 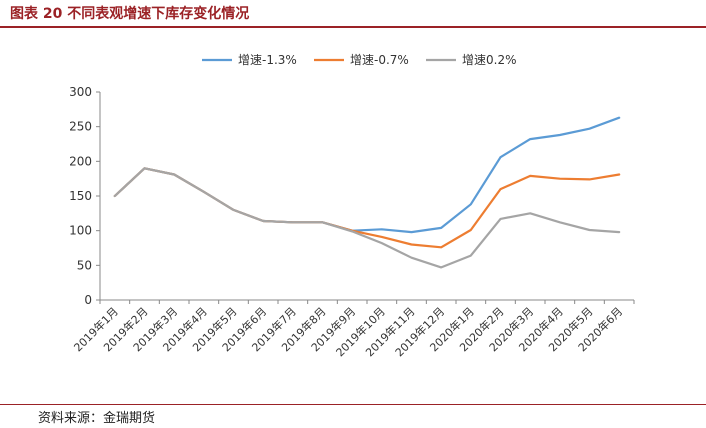 I want to click on chart-legend: 增速-1.3% 增速-0.7% 增速0.2%, so click(x=359, y=60).